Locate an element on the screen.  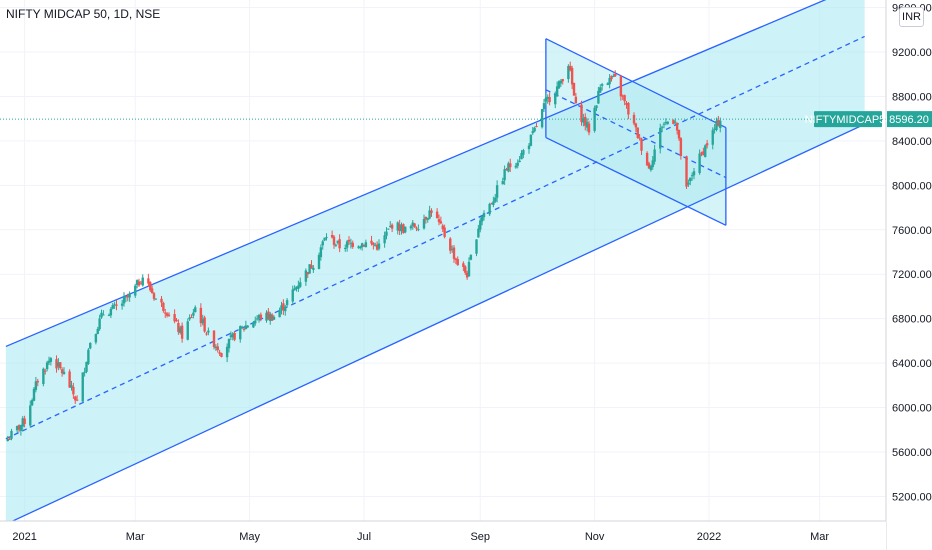
x-tick-label: Sep is located at coordinates (480, 537).